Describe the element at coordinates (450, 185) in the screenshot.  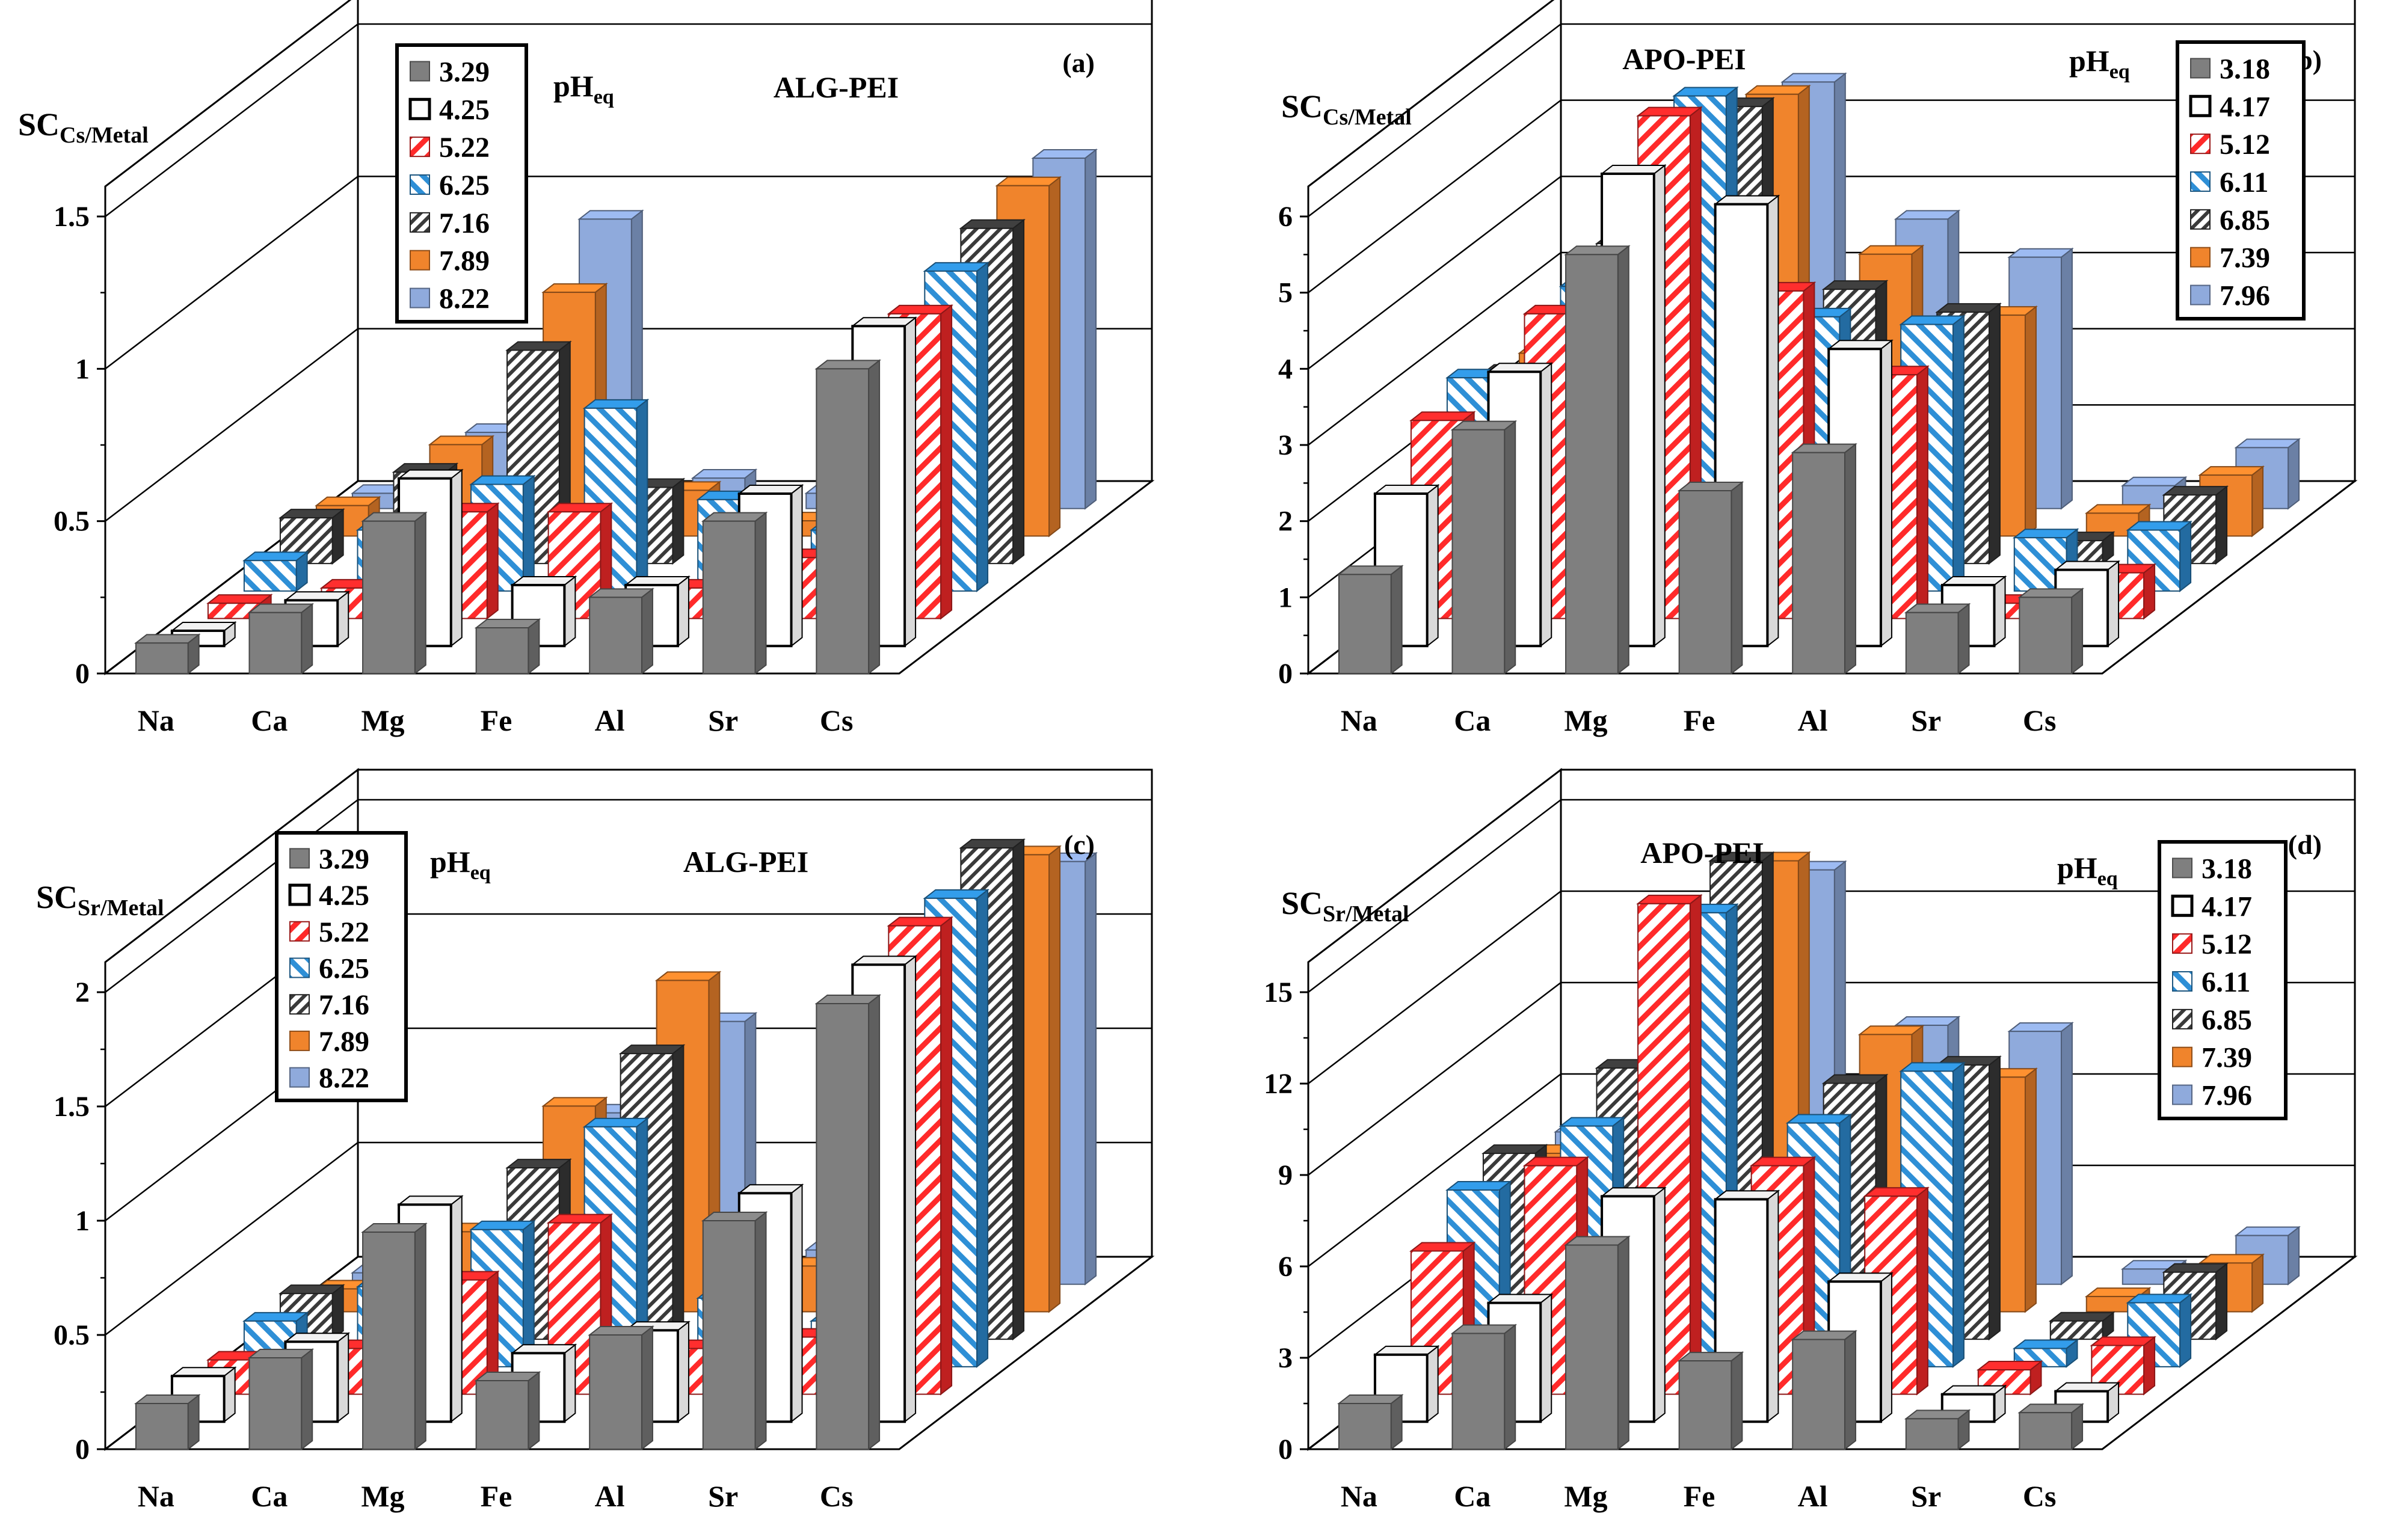
I see `legend-item-6.25: 6.25` at that location.